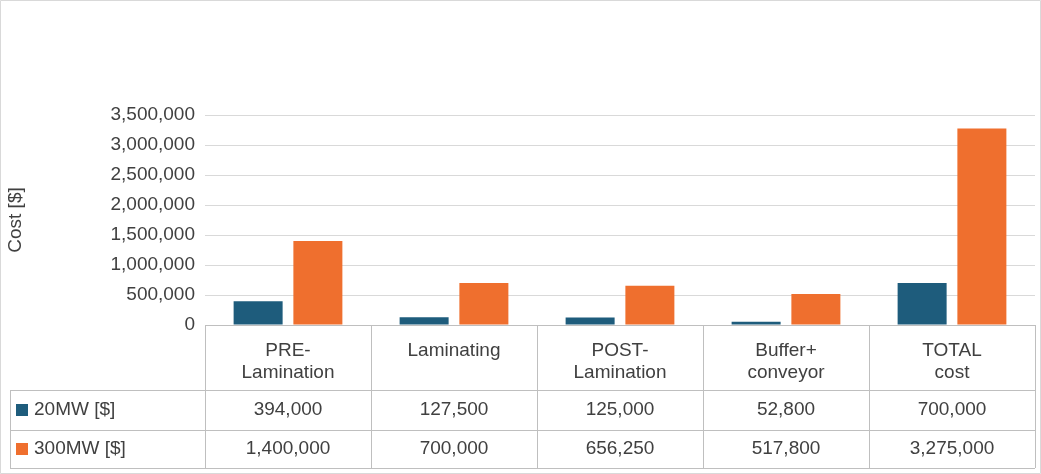 The width and height of the screenshot is (1041, 474). I want to click on x-tick-label: Buffer+ conveyor, so click(786, 360).